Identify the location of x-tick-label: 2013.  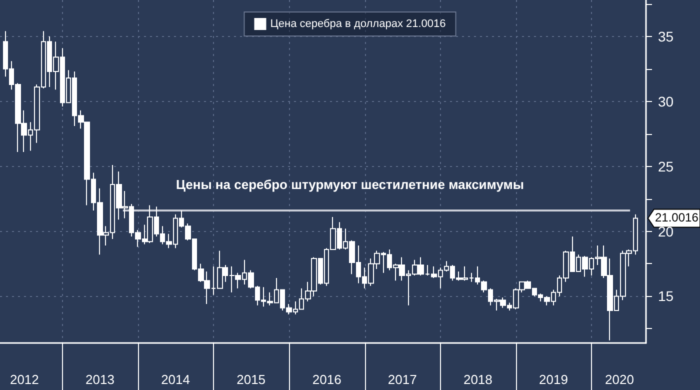
(100, 379).